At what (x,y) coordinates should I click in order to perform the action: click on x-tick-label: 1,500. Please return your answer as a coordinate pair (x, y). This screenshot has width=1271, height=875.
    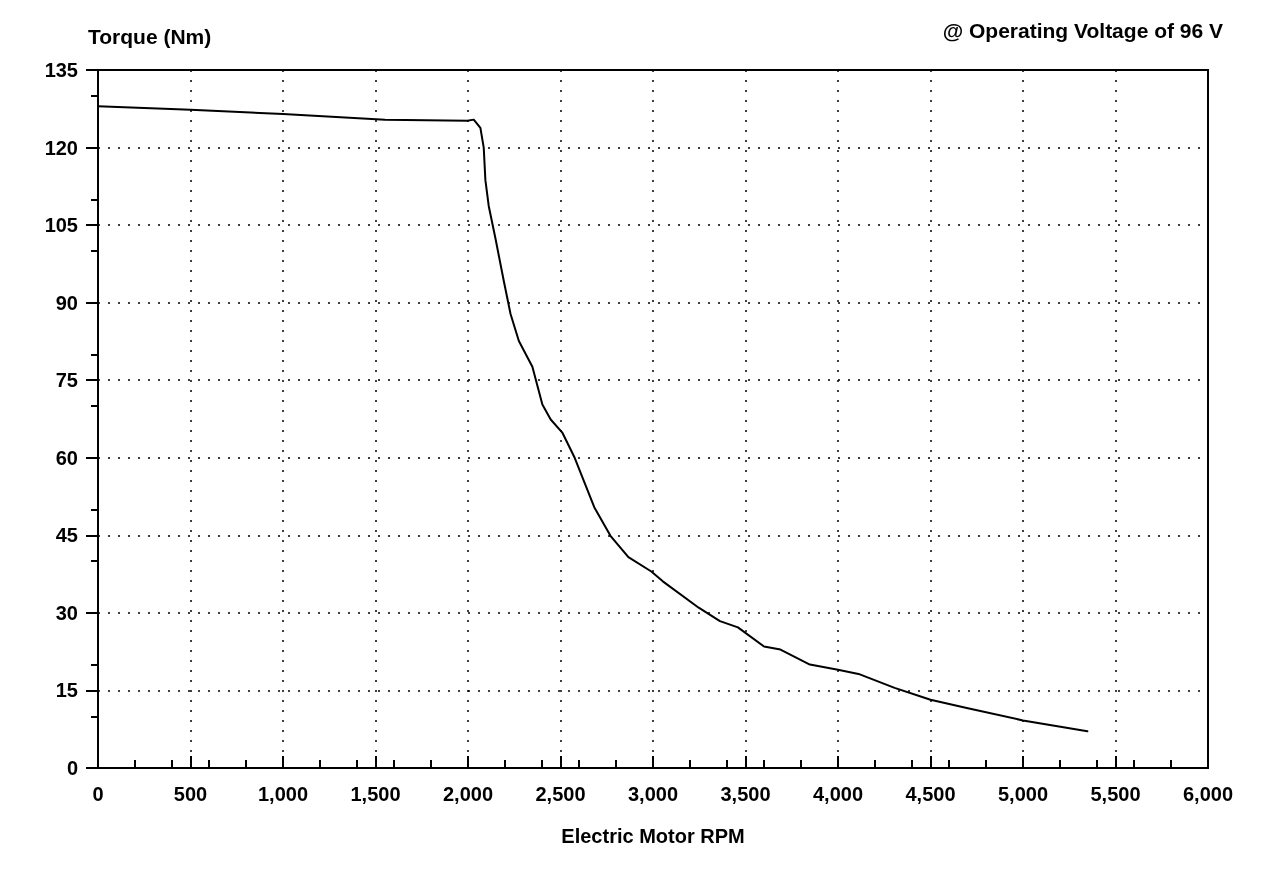
    Looking at the image, I should click on (375, 794).